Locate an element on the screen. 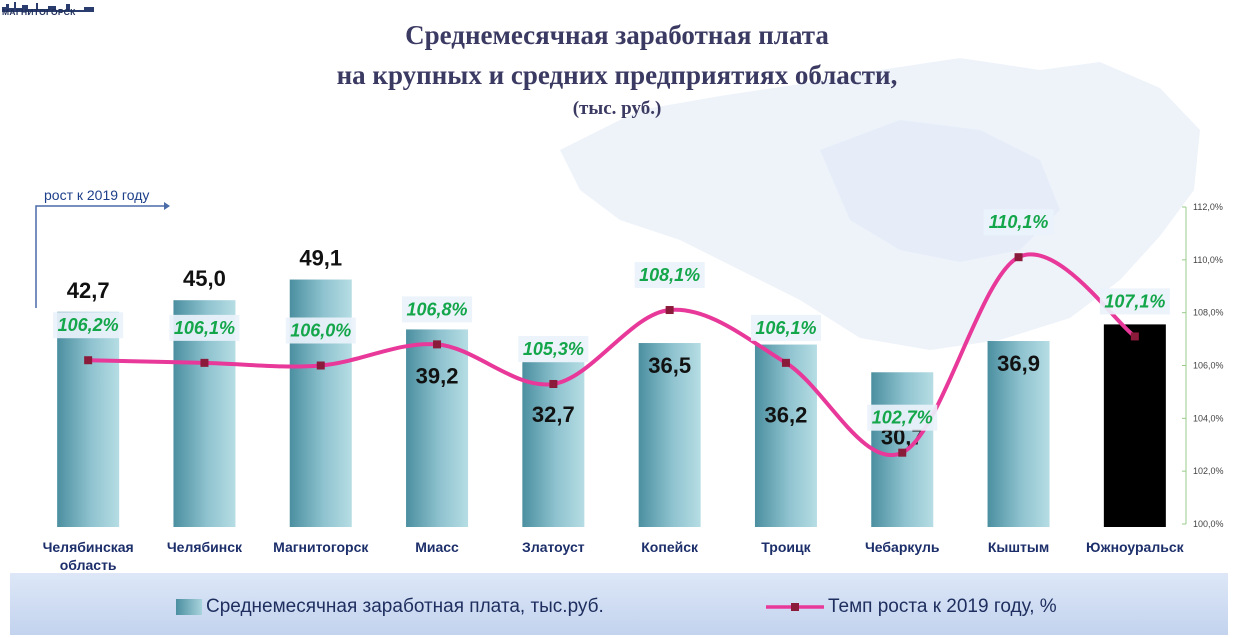  bar-value-label: 45,0 is located at coordinates (204, 278).